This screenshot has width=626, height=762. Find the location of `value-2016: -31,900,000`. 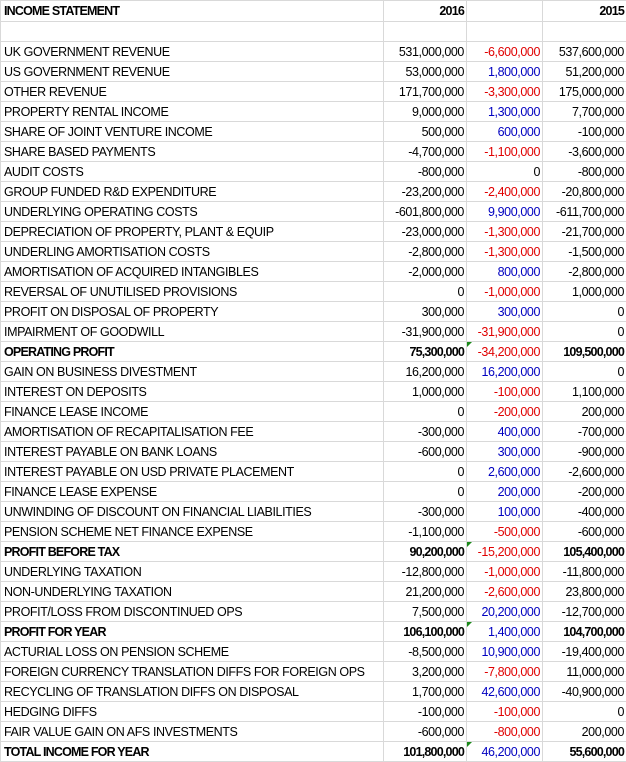

value-2016: -31,900,000 is located at coordinates (425, 331).